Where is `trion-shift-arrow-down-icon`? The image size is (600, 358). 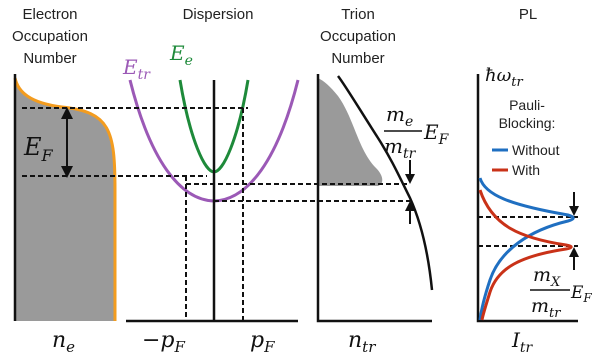 trion-shift-arrow-down-icon is located at coordinates (410, 179).